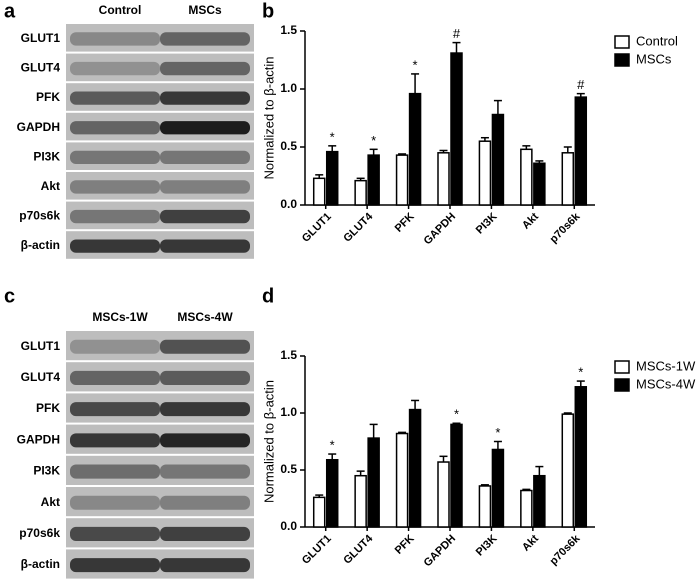 This screenshot has width=697, height=583. What do you see at coordinates (654, 58) in the screenshot?
I see `legend-label: MSCs` at bounding box center [654, 58].